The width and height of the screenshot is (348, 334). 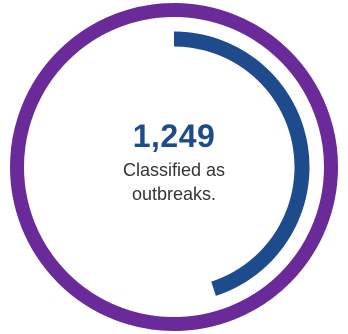 What do you see at coordinates (174, 194) in the screenshot?
I see `caption-line-2: outbreaks.` at bounding box center [174, 194].